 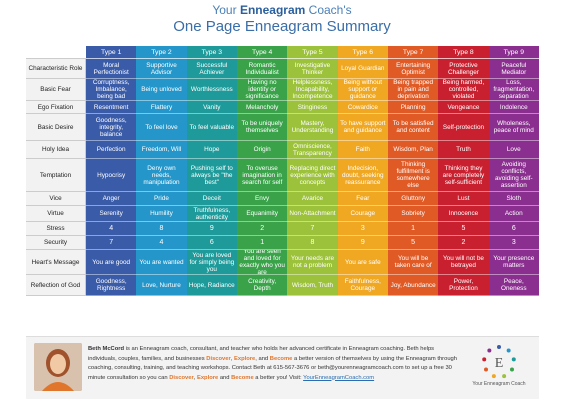 What do you see at coordinates (56, 243) in the screenshot?
I see `row-label: Security` at bounding box center [56, 243].